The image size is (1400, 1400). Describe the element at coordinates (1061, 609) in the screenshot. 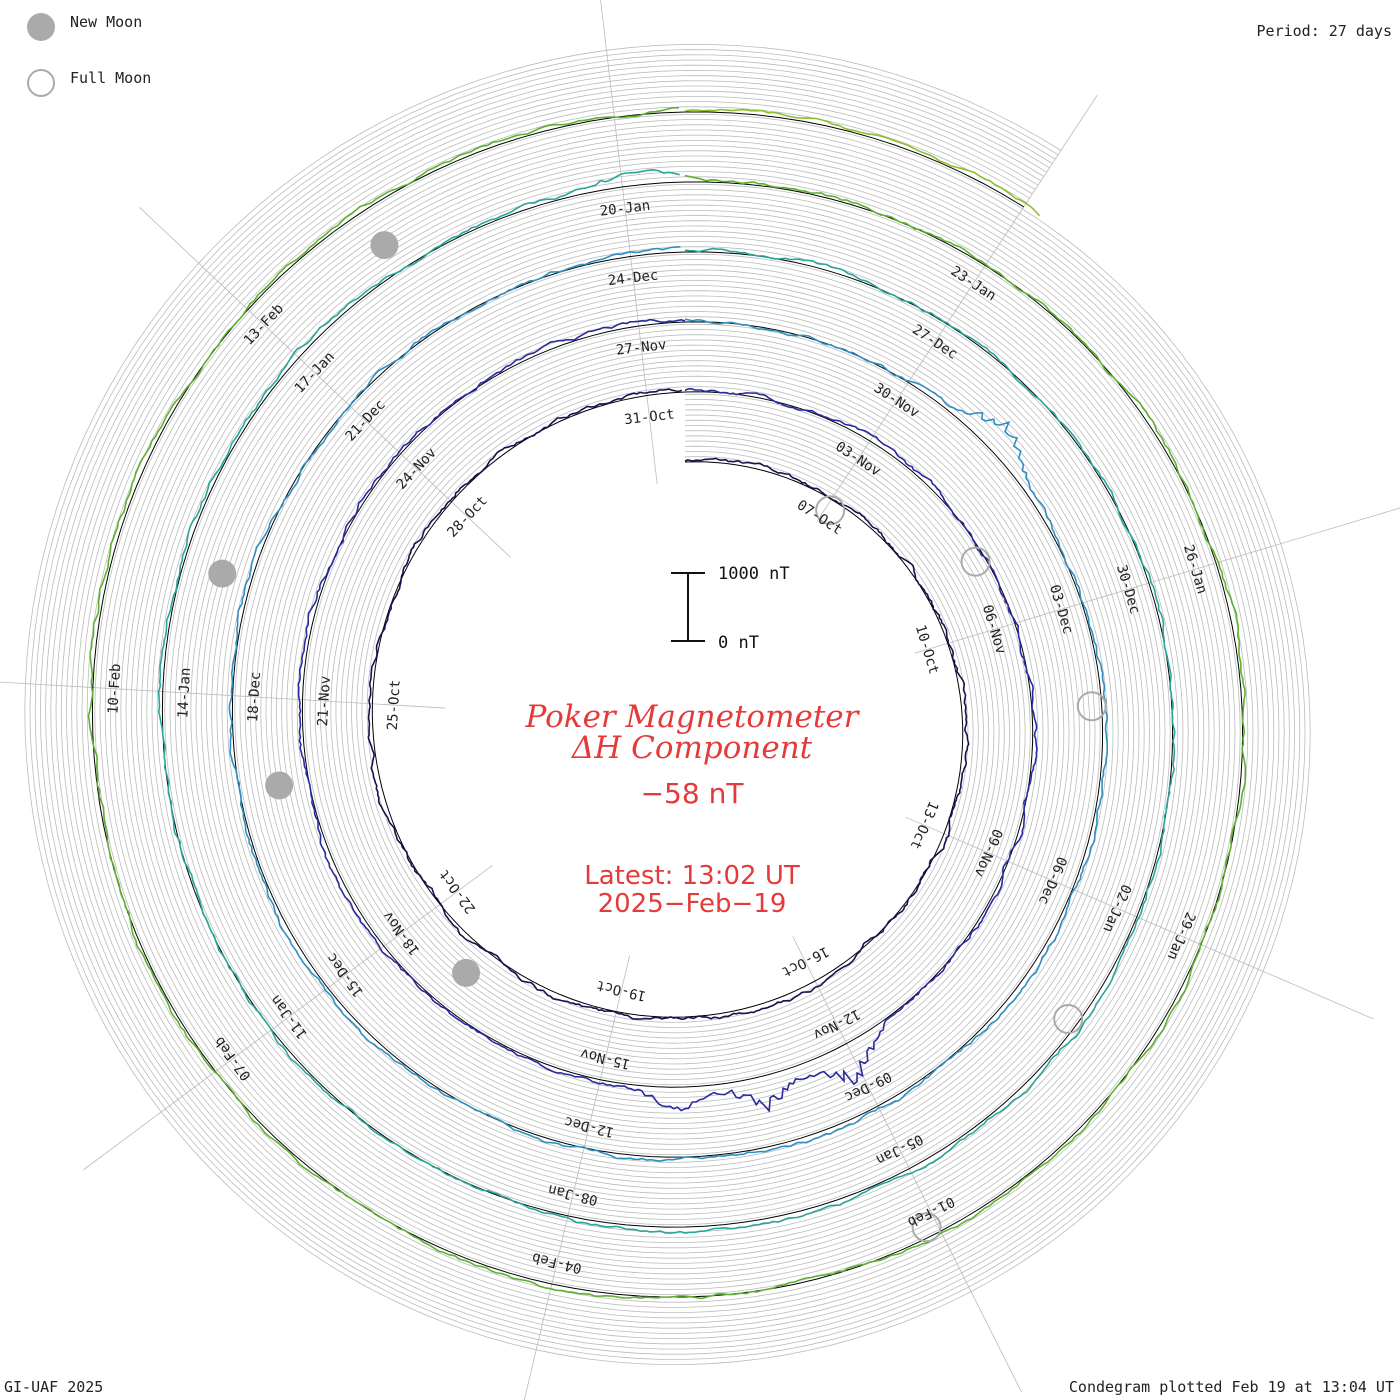

I see `date-label: 03-Dec` at that location.